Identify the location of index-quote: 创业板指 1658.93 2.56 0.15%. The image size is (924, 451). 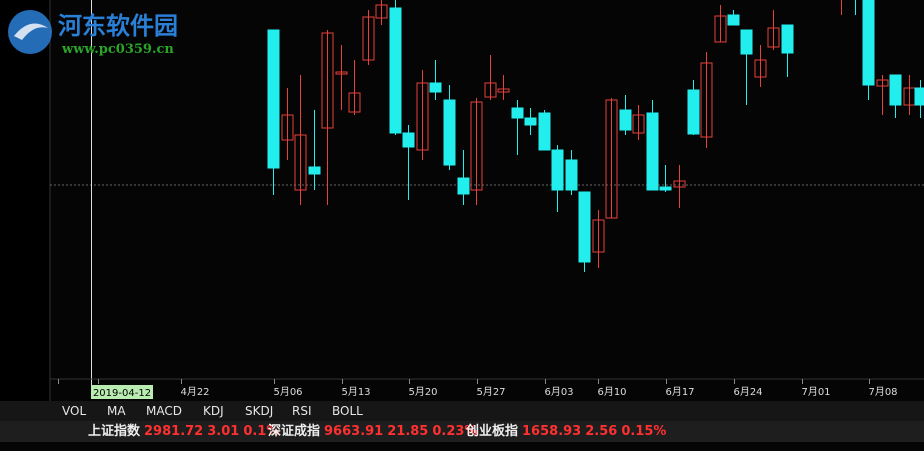
(568, 431).